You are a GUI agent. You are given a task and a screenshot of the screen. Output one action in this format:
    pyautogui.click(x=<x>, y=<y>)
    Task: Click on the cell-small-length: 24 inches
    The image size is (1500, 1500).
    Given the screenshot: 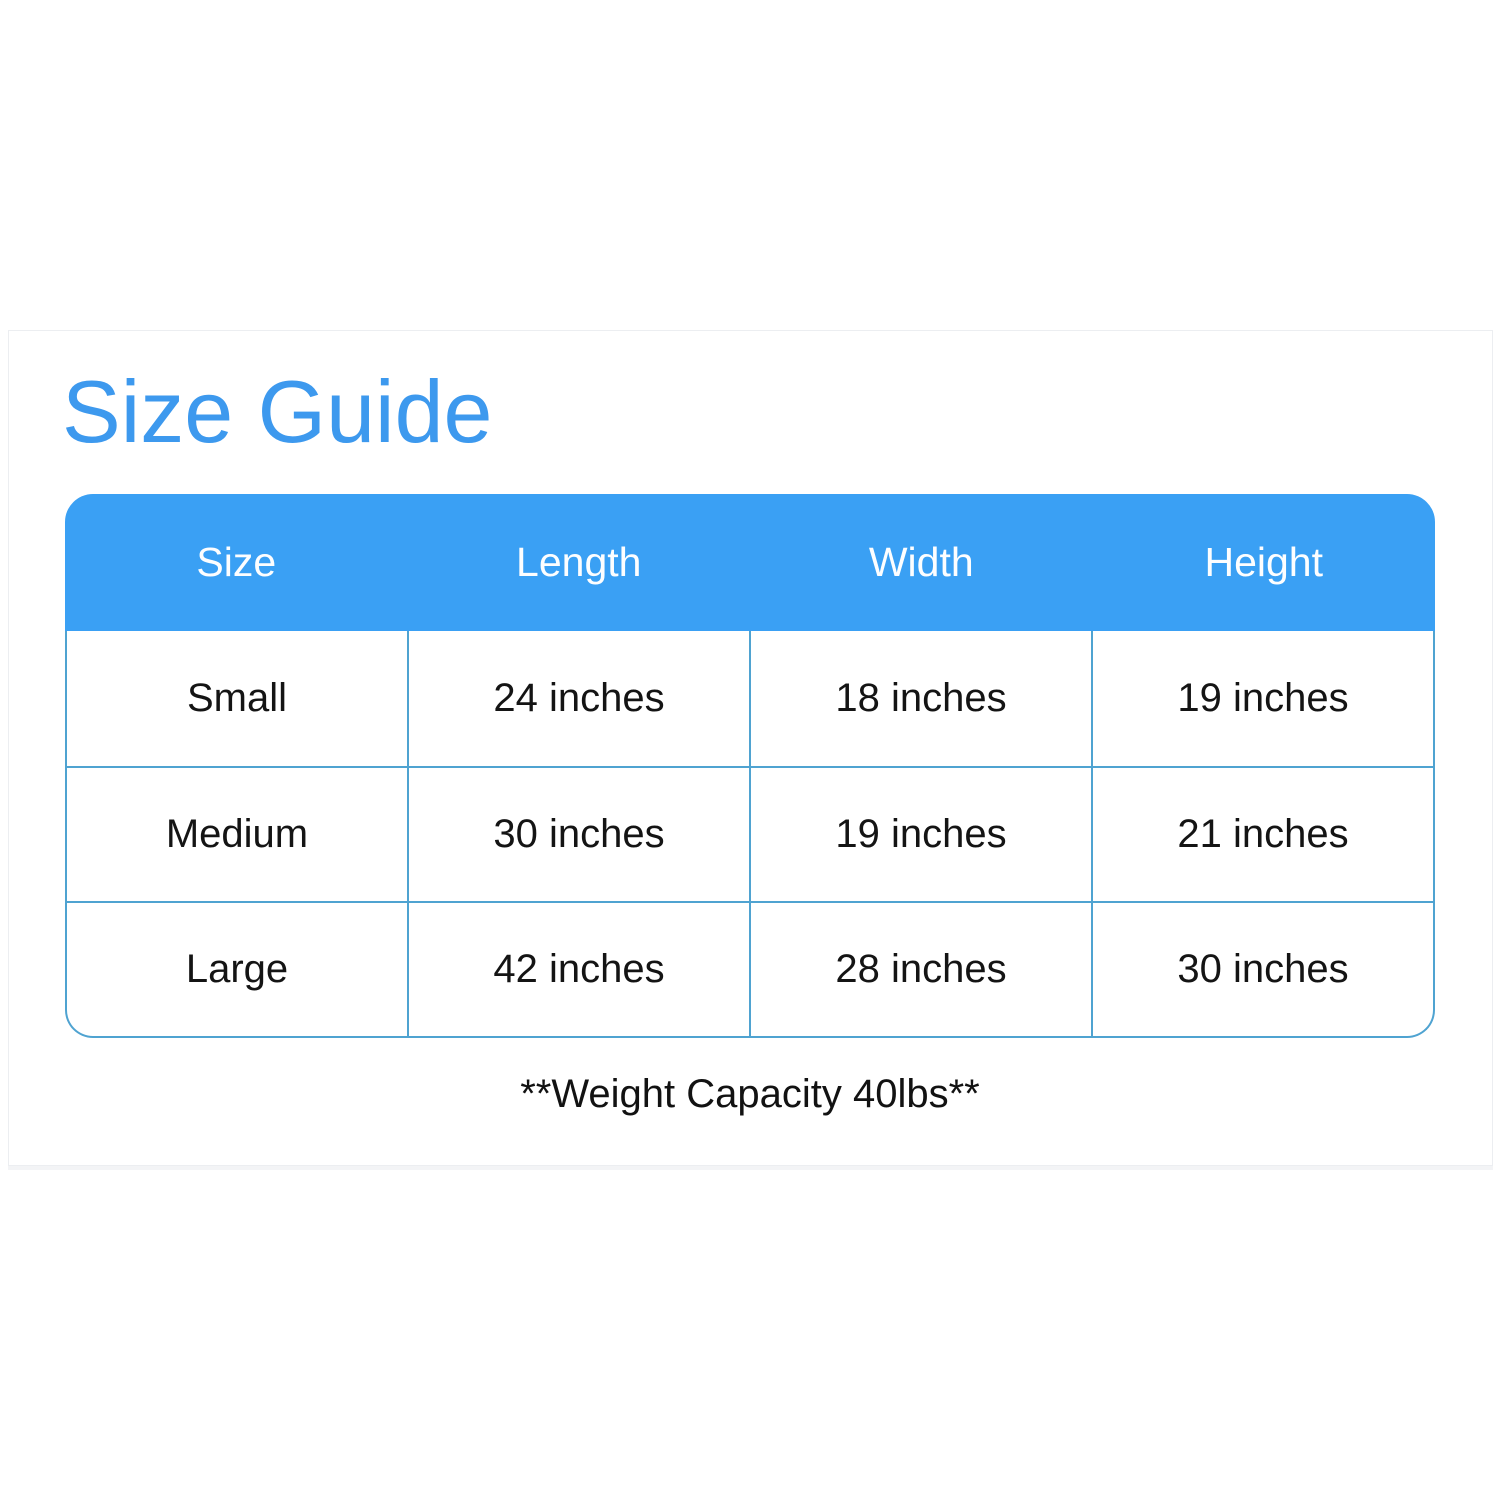 What is the action you would take?
    pyautogui.click(x=580, y=698)
    